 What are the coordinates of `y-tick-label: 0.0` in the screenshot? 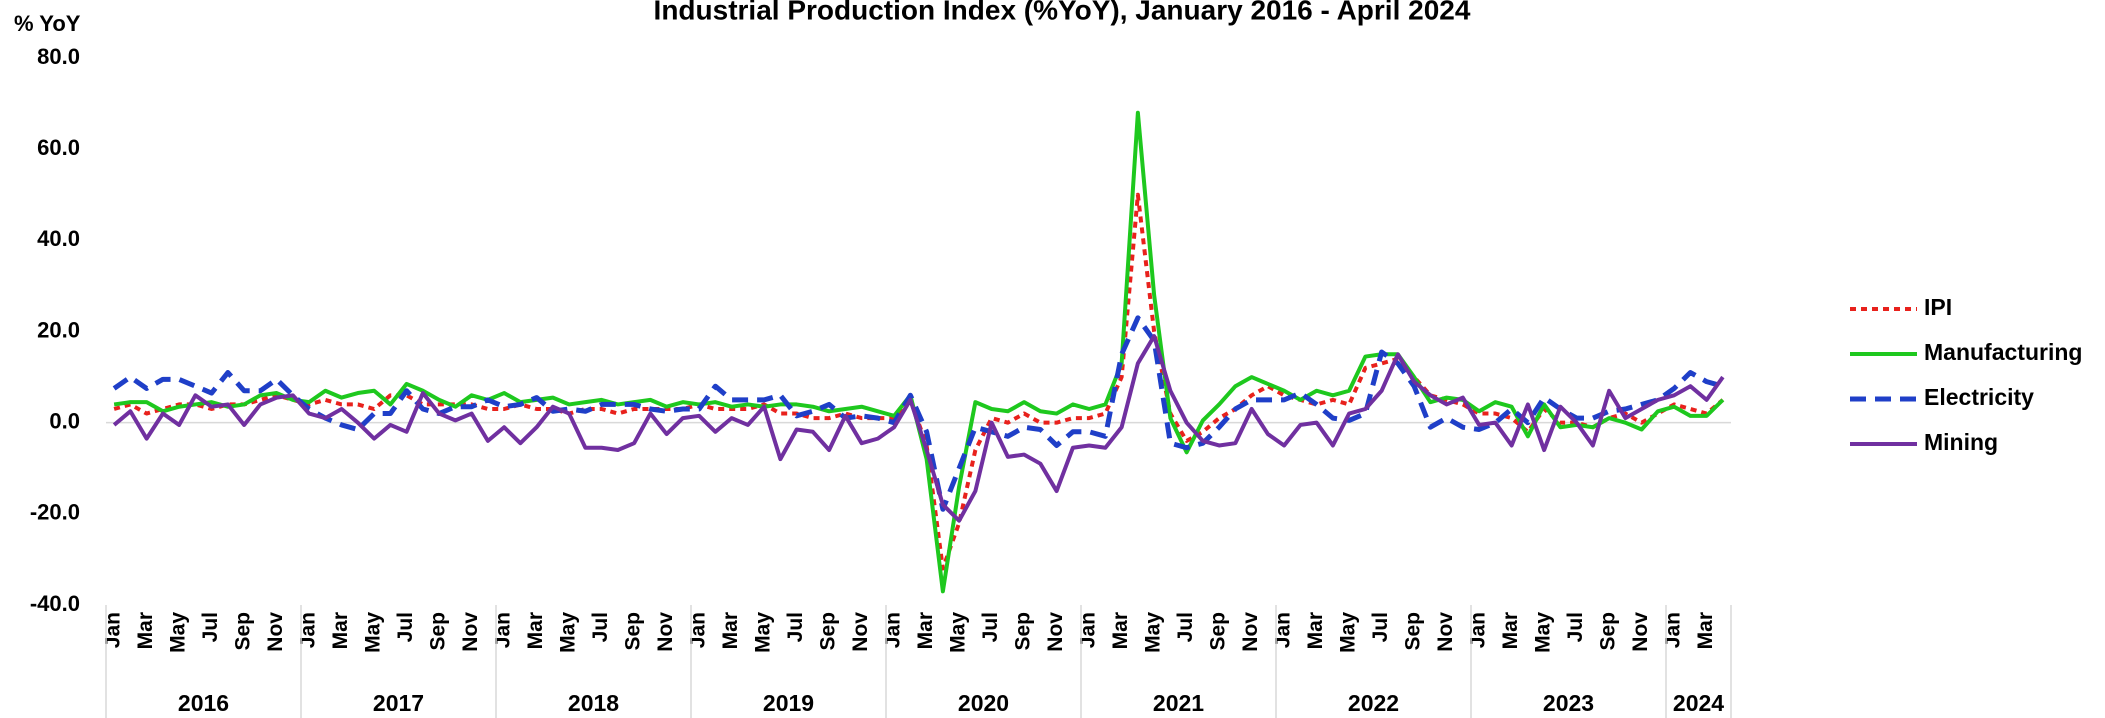 It's located at (64, 420).